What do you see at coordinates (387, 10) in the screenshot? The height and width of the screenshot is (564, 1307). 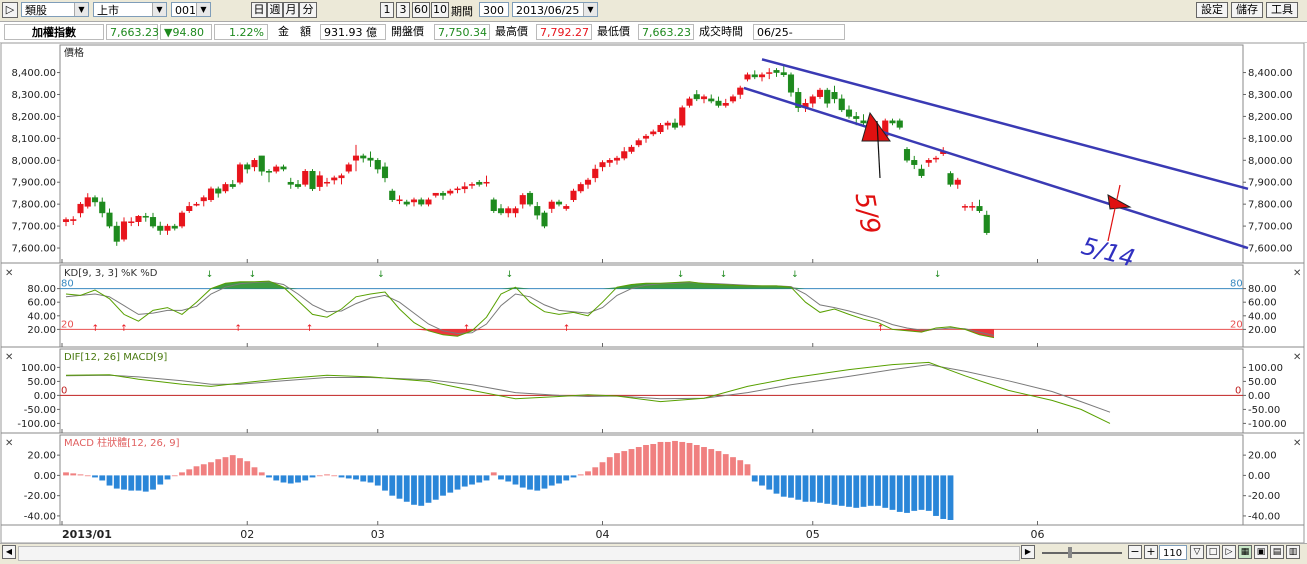 I see `interval-1-button: 1` at bounding box center [387, 10].